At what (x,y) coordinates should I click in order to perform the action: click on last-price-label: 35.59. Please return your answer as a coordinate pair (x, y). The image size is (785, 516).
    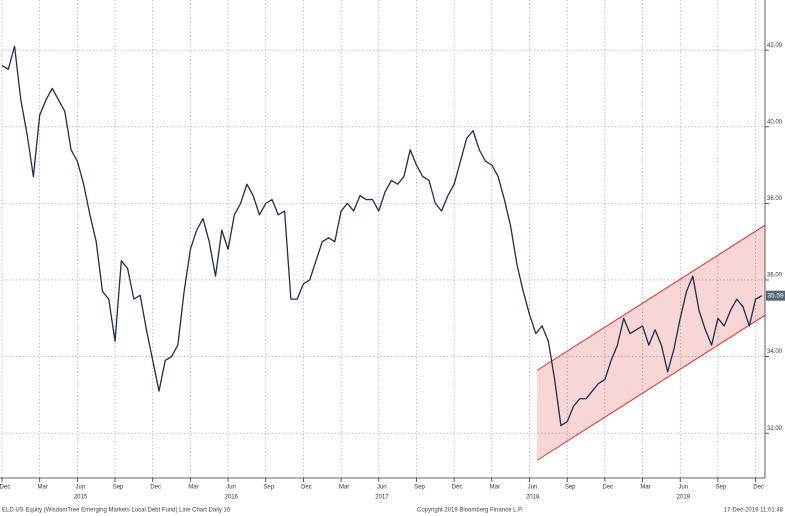
    Looking at the image, I should click on (775, 295).